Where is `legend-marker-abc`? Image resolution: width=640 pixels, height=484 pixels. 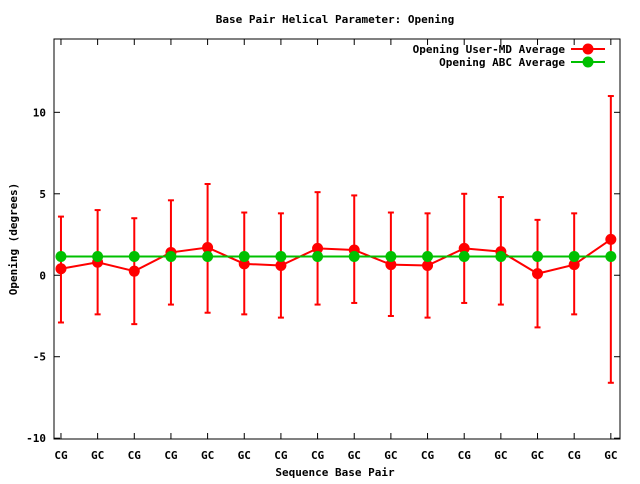
legend-marker-abc is located at coordinates (588, 62).